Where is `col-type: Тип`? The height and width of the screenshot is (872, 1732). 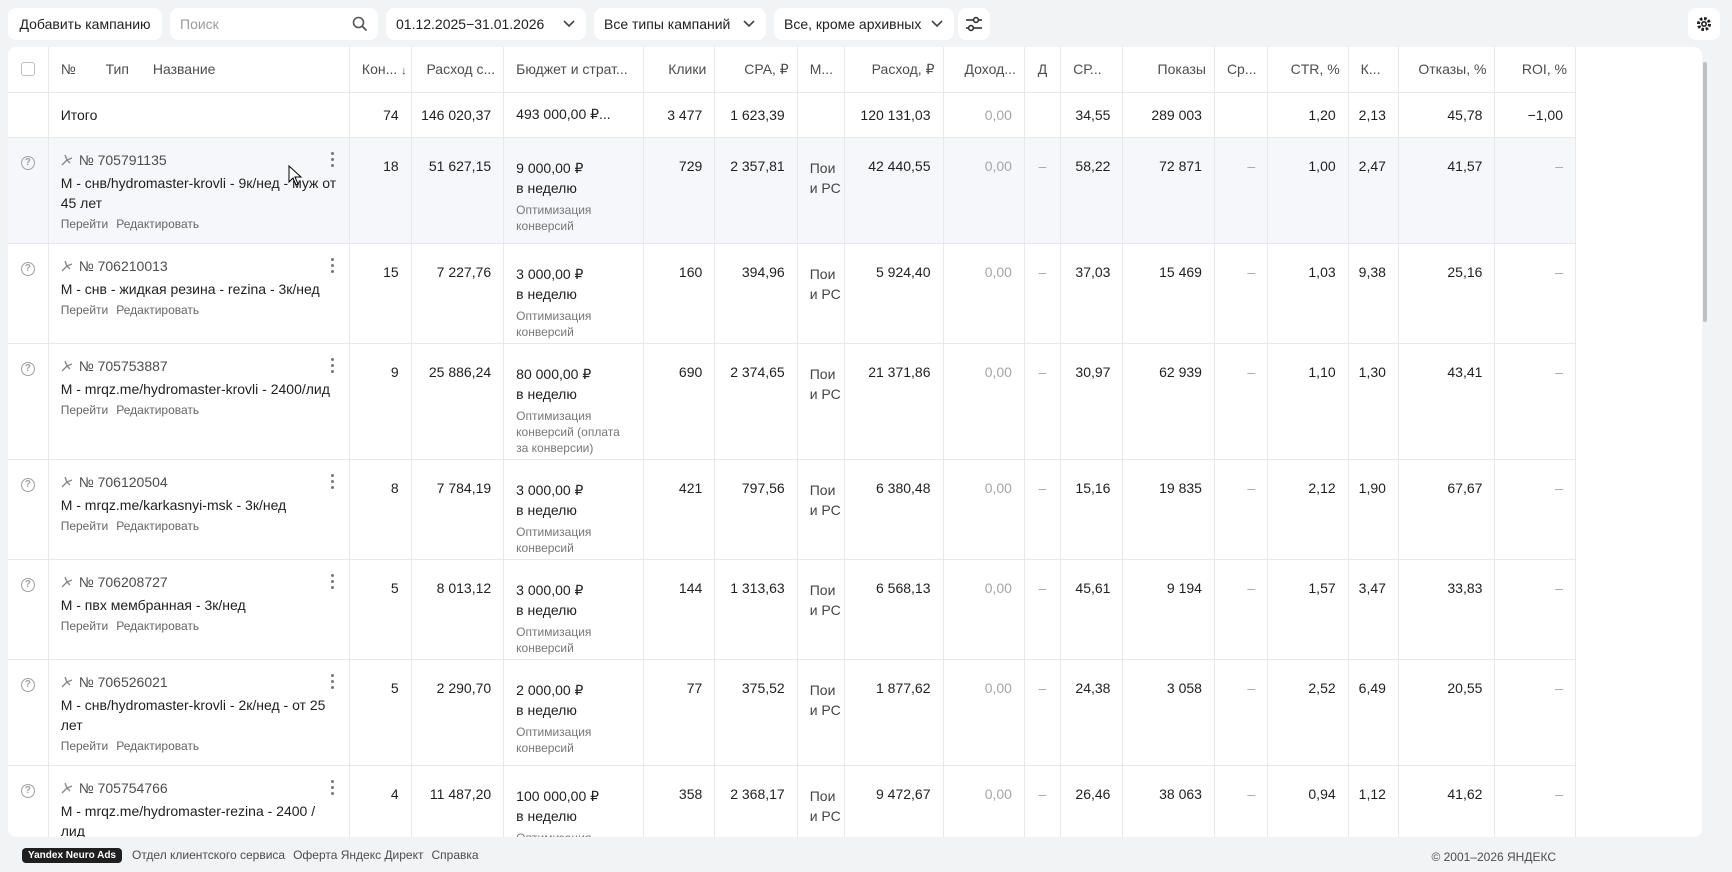
col-type: Тип is located at coordinates (117, 69).